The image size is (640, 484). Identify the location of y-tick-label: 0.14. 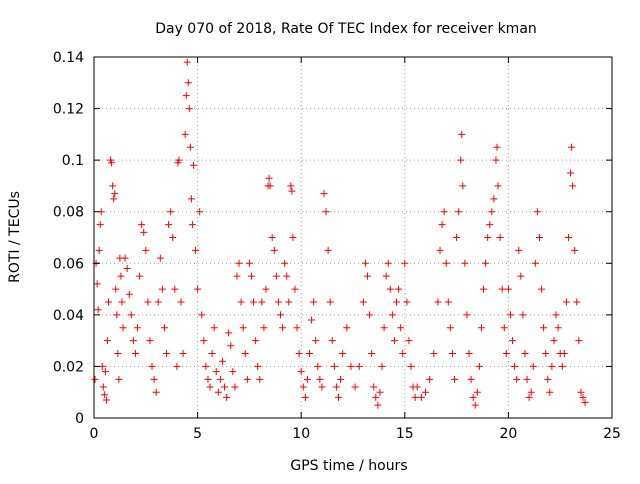
(68, 58).